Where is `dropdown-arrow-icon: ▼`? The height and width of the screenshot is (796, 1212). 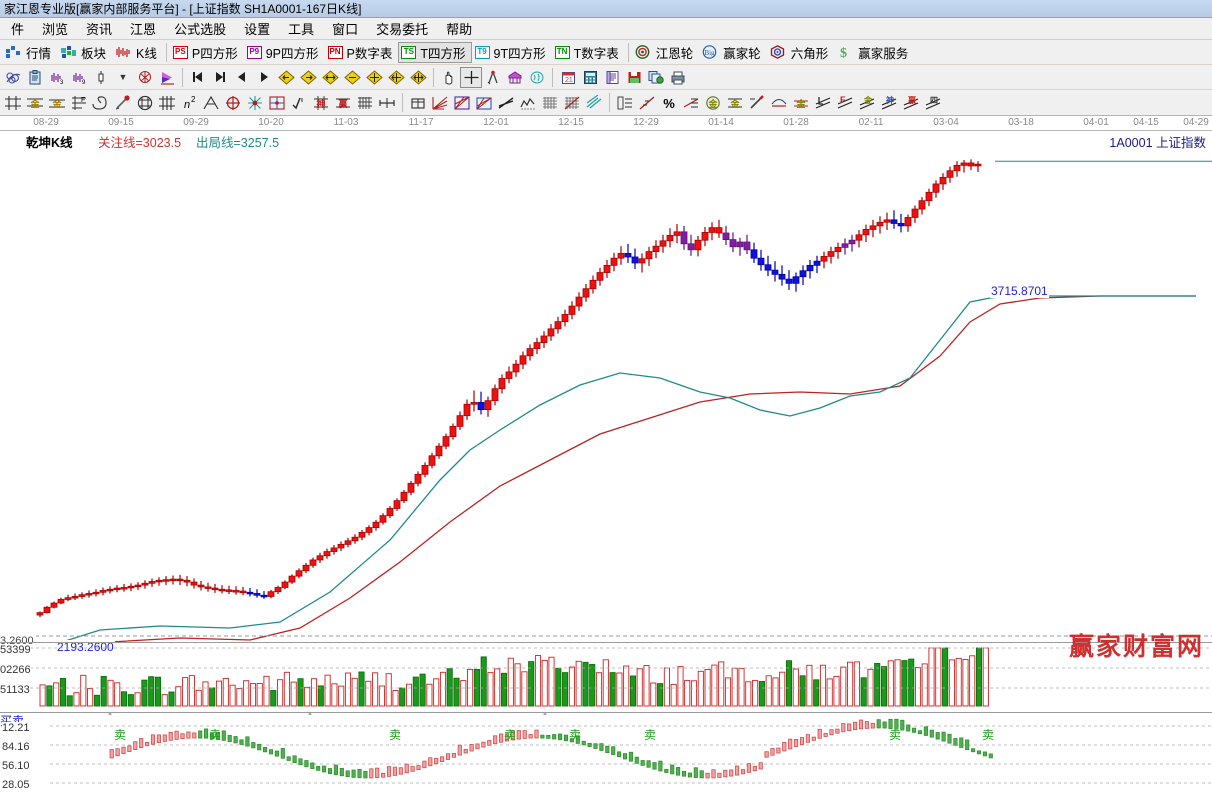
dropdown-arrow-icon: ▼ is located at coordinates (123, 76).